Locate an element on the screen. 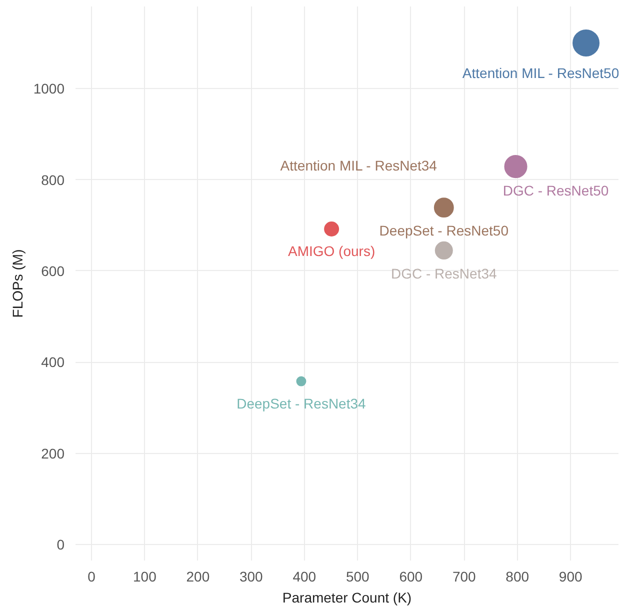 The image size is (624, 615). series-label: AMIGO (ours) is located at coordinates (332, 251).